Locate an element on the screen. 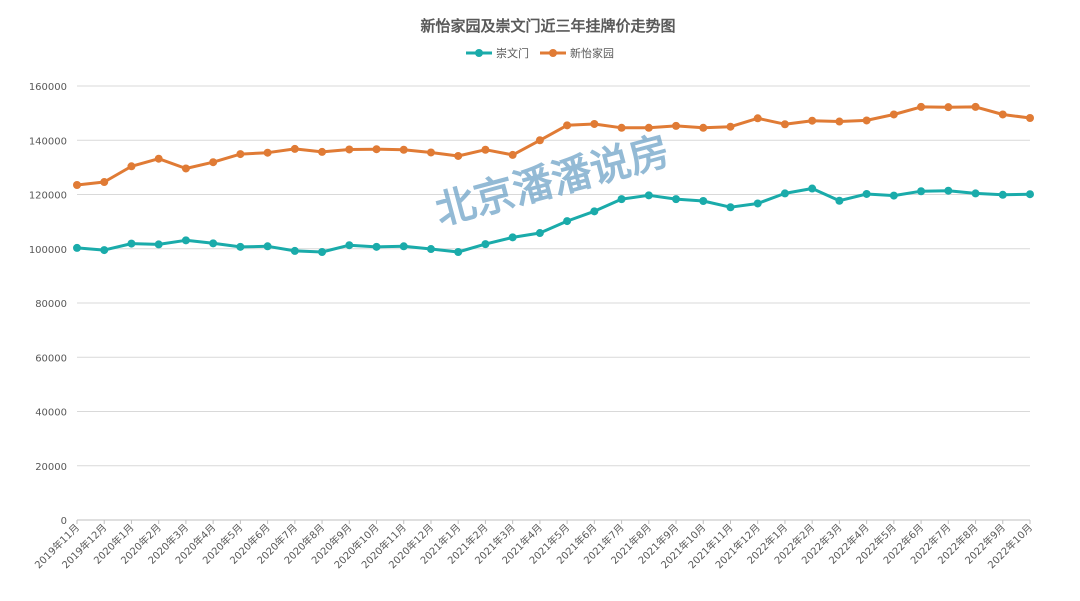 This screenshot has height=601, width=1080. legend: 崇文门 新怡家园 is located at coordinates (540, 53).